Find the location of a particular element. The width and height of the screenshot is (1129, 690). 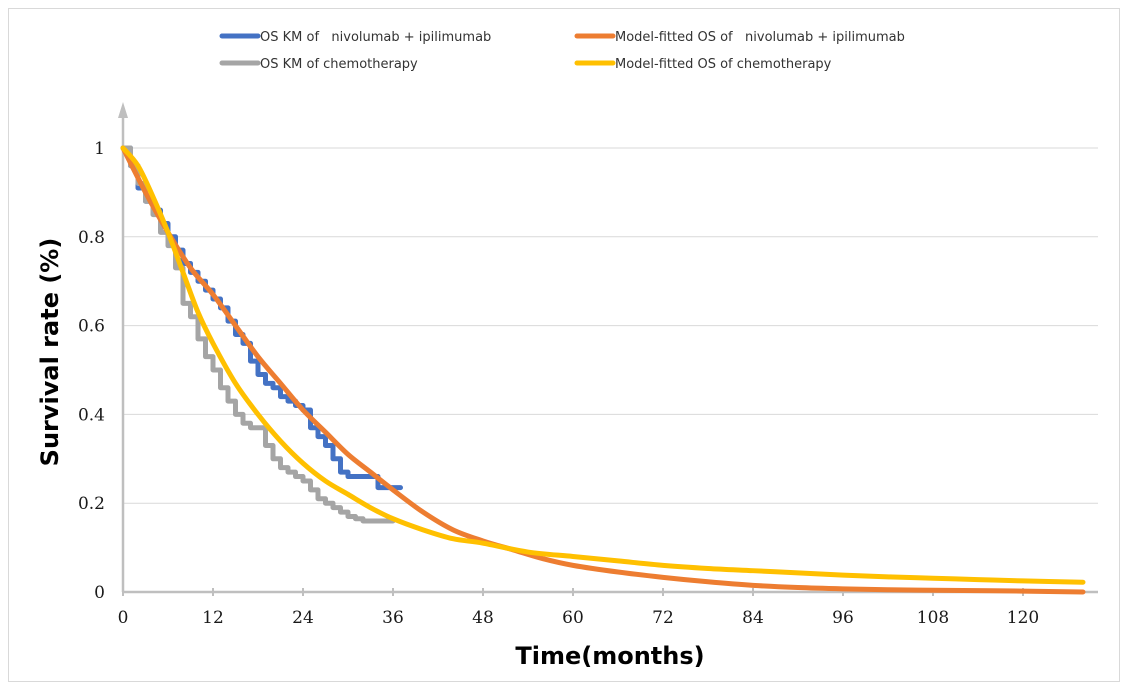

x-tick-label: 48 is located at coordinates (483, 618).